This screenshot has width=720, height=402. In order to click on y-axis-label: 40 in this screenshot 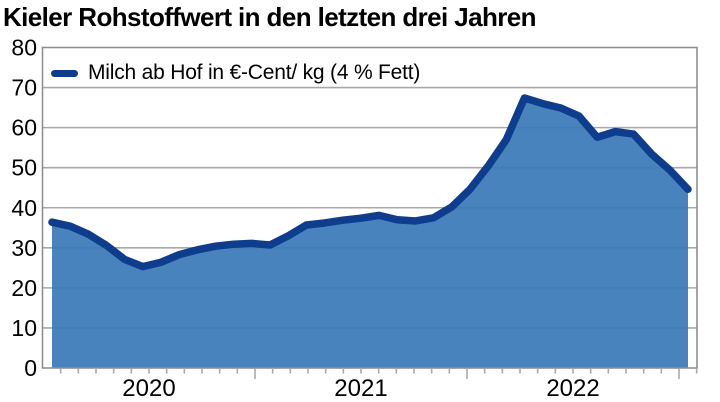, I will do `click(24, 208)`.